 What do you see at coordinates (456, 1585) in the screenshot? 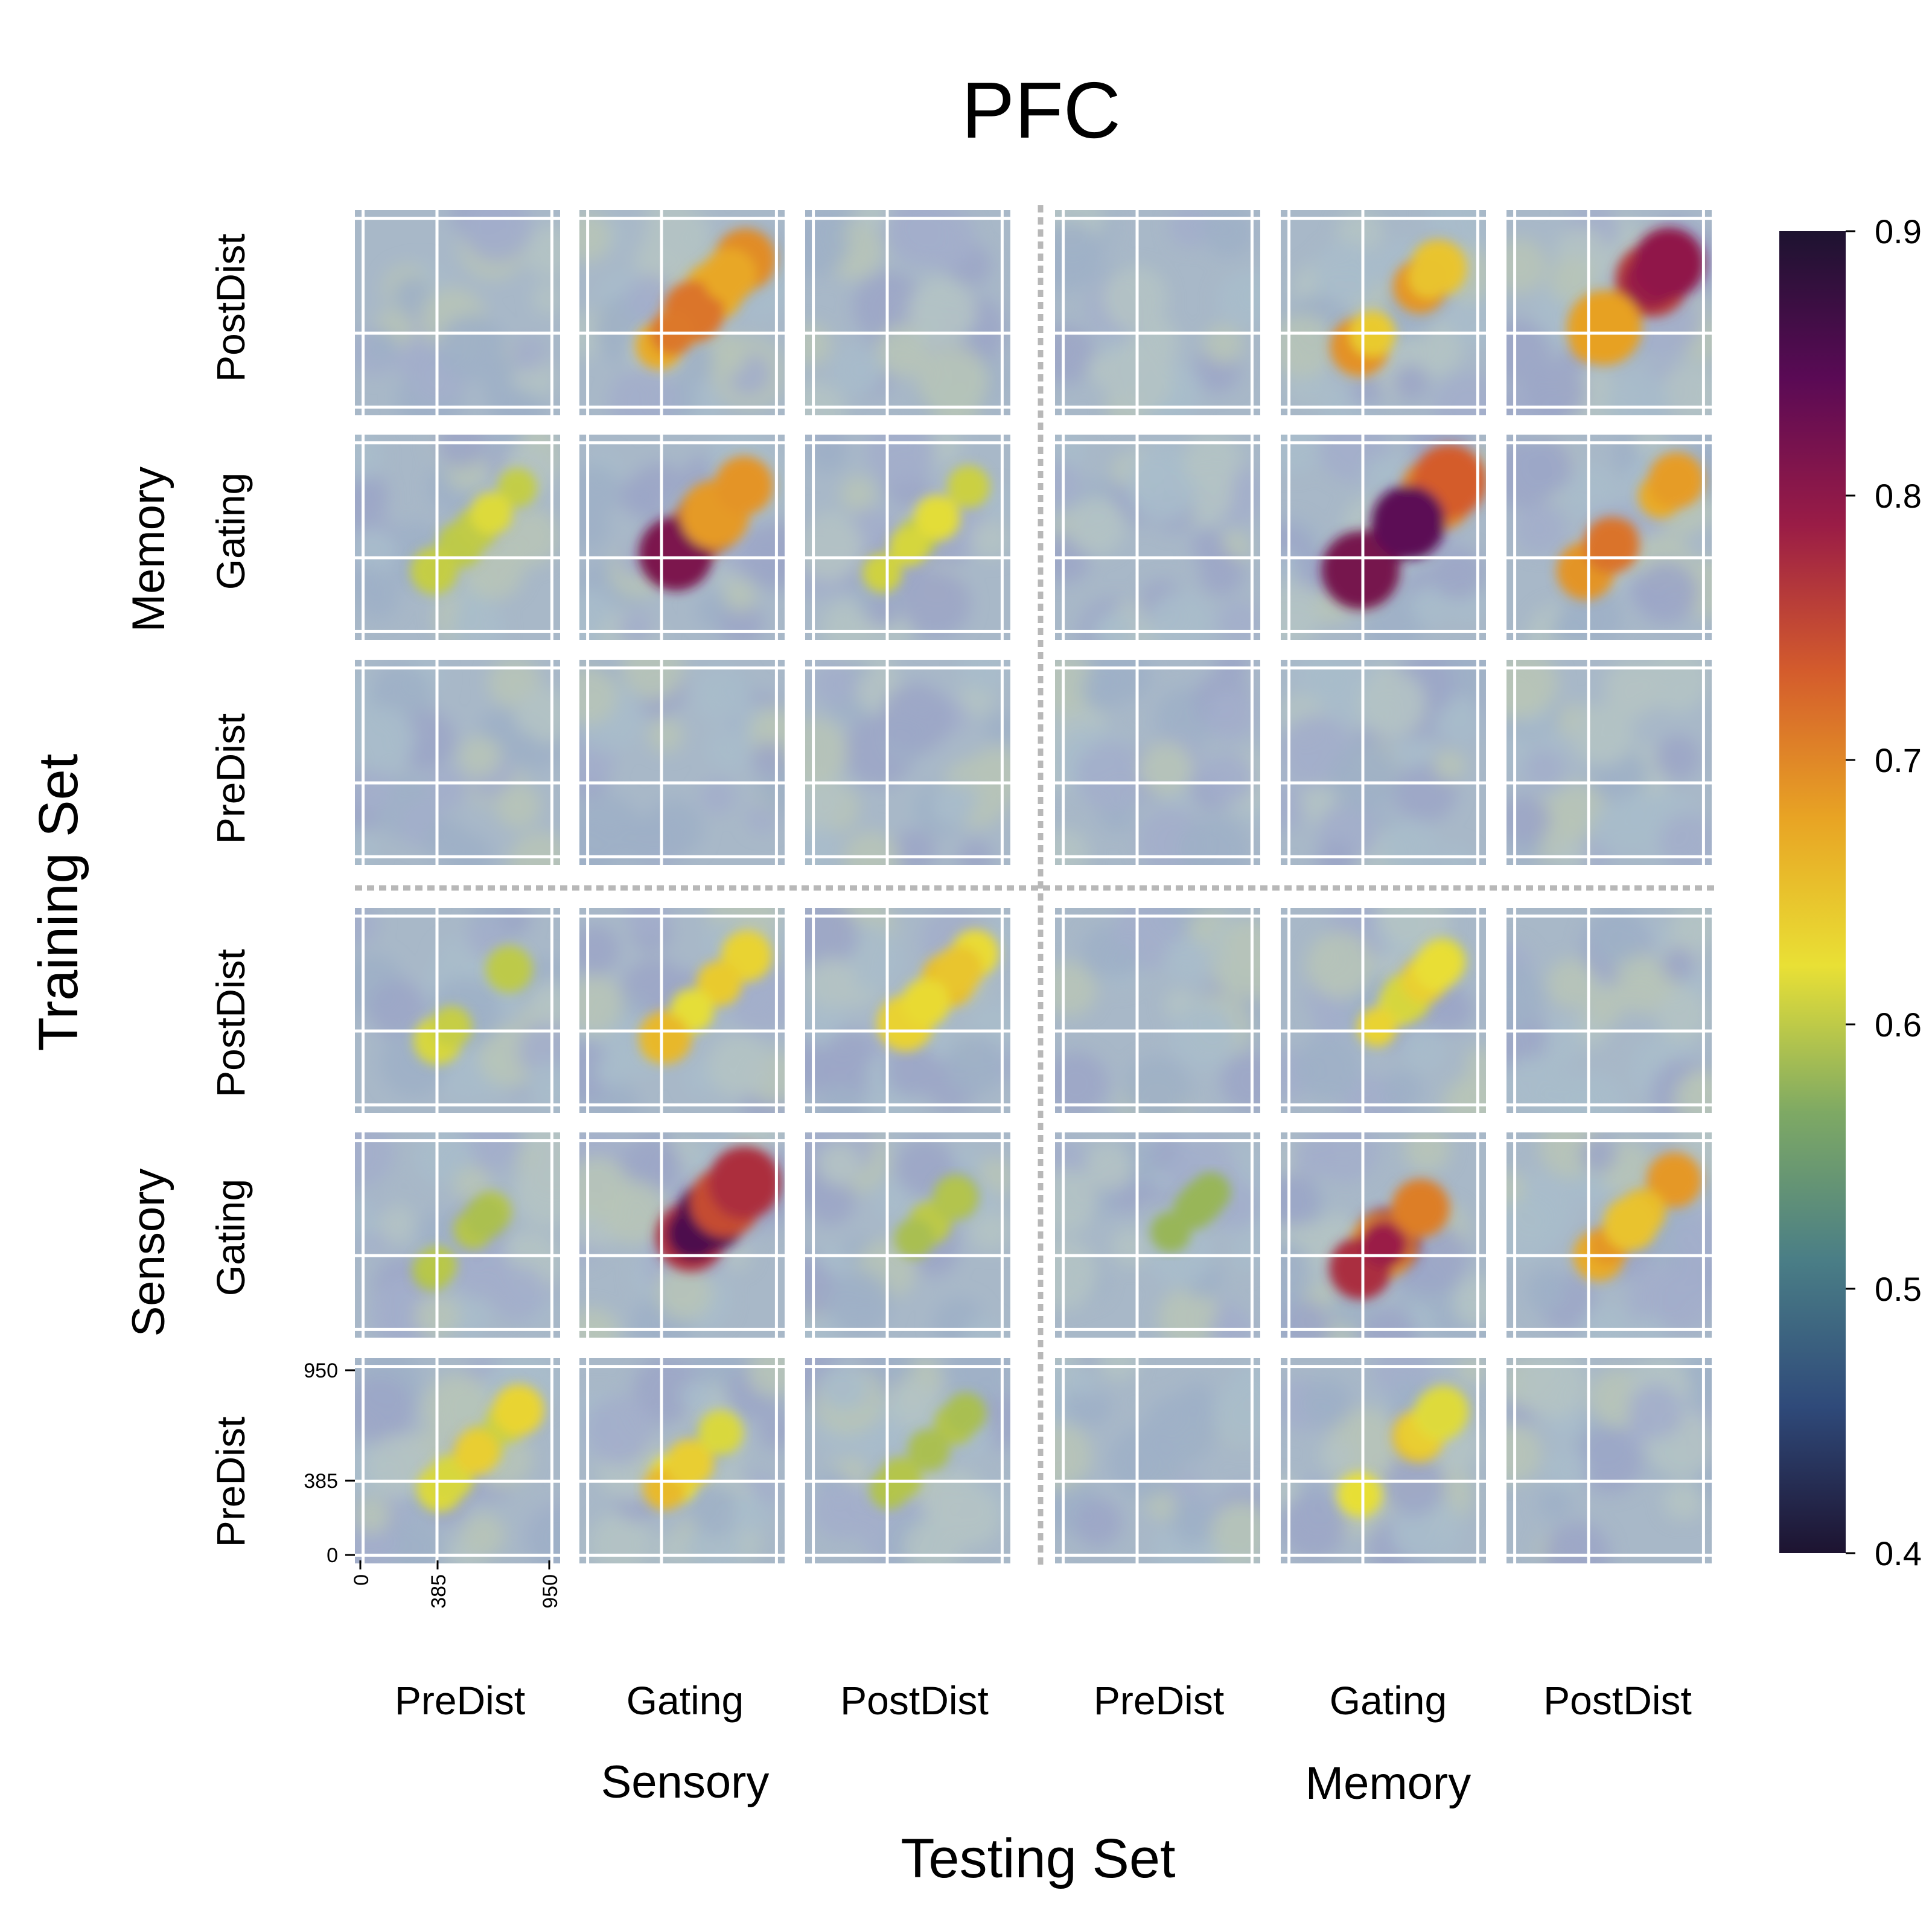
I see `x-ticks: 0 385 950` at bounding box center [456, 1585].